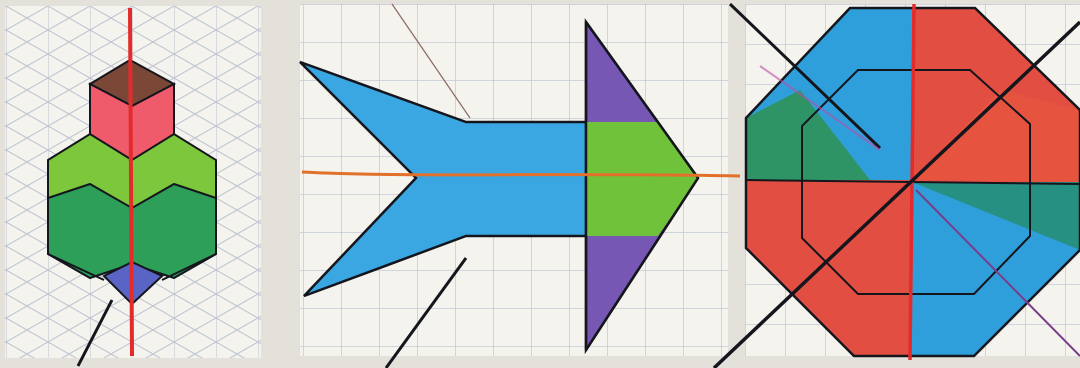 This screenshot has height=368, width=1080. What do you see at coordinates (76, 267) in the screenshot?
I see `vase-outline-left` at bounding box center [76, 267].